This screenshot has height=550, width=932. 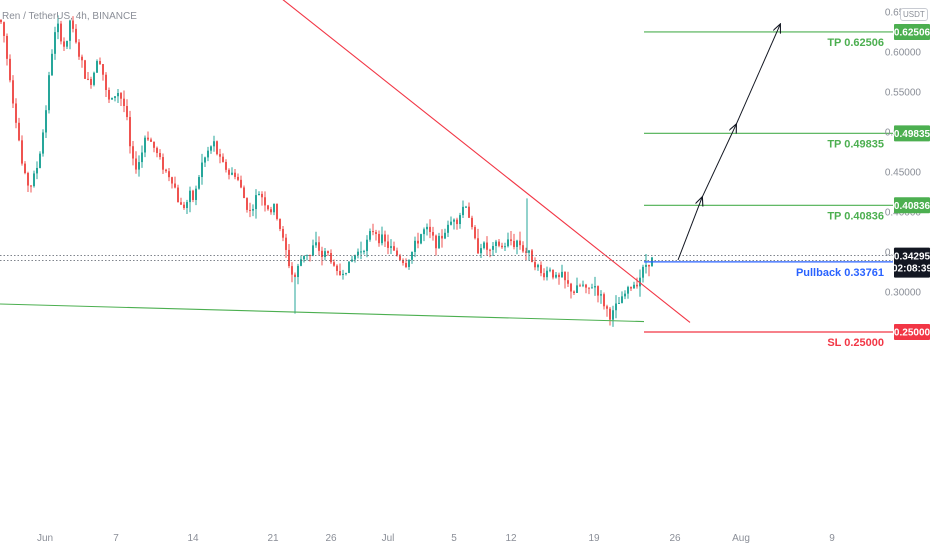 What do you see at coordinates (741, 538) in the screenshot?
I see `time-tick-label: Aug` at bounding box center [741, 538].